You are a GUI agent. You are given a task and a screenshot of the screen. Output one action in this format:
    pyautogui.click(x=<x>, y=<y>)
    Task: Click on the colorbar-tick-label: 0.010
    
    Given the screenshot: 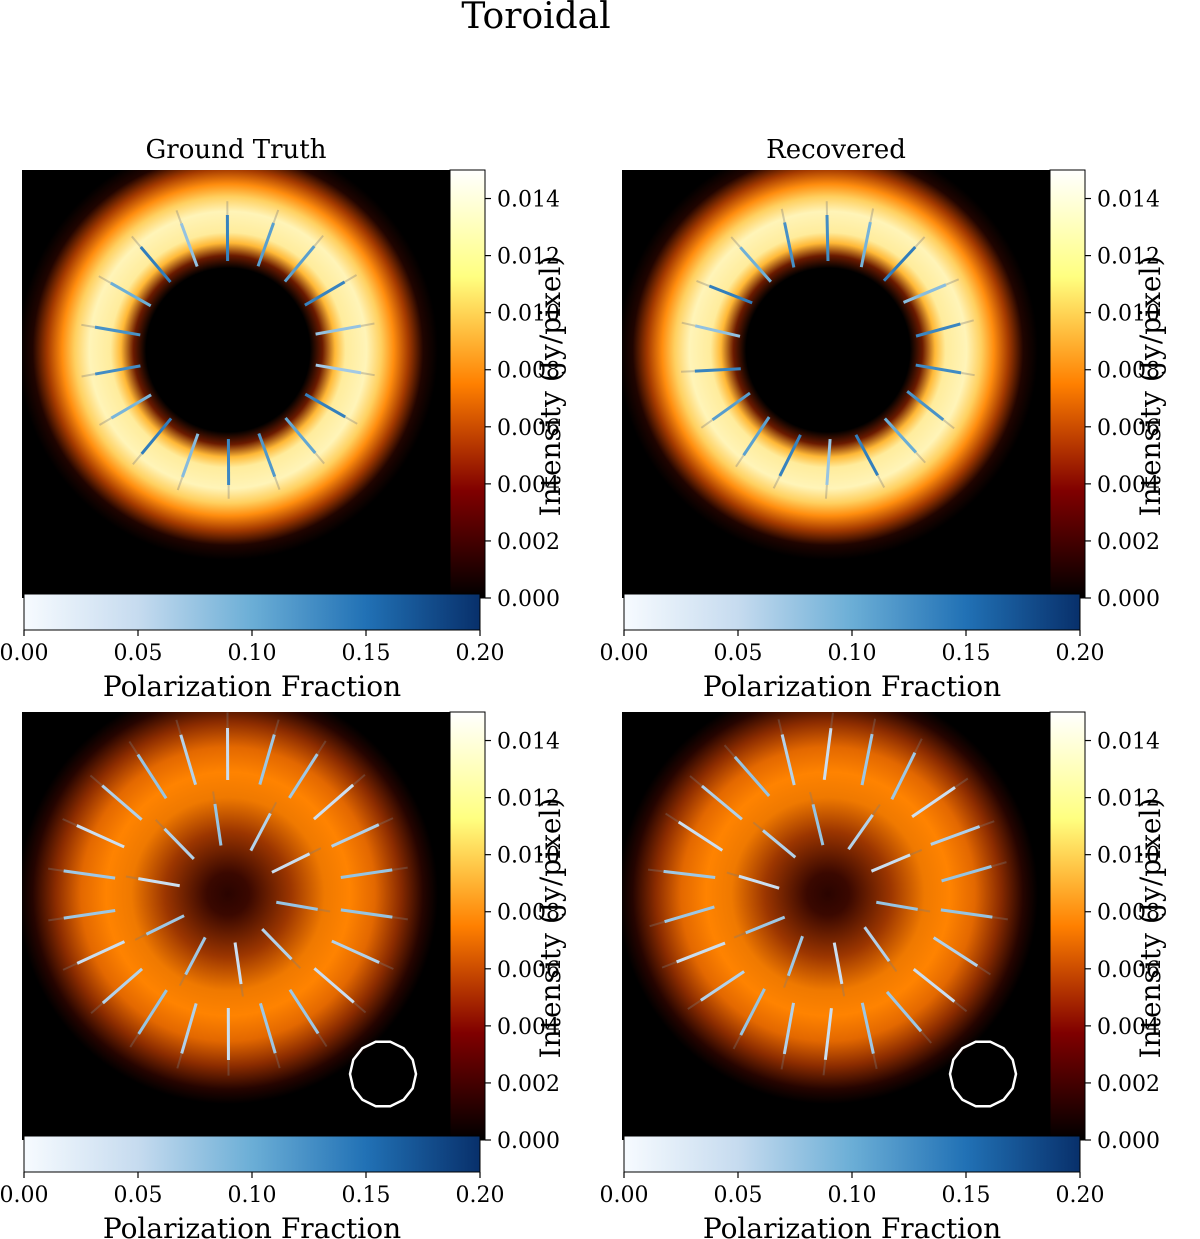 What is the action you would take?
    pyautogui.click(x=1128, y=856)
    